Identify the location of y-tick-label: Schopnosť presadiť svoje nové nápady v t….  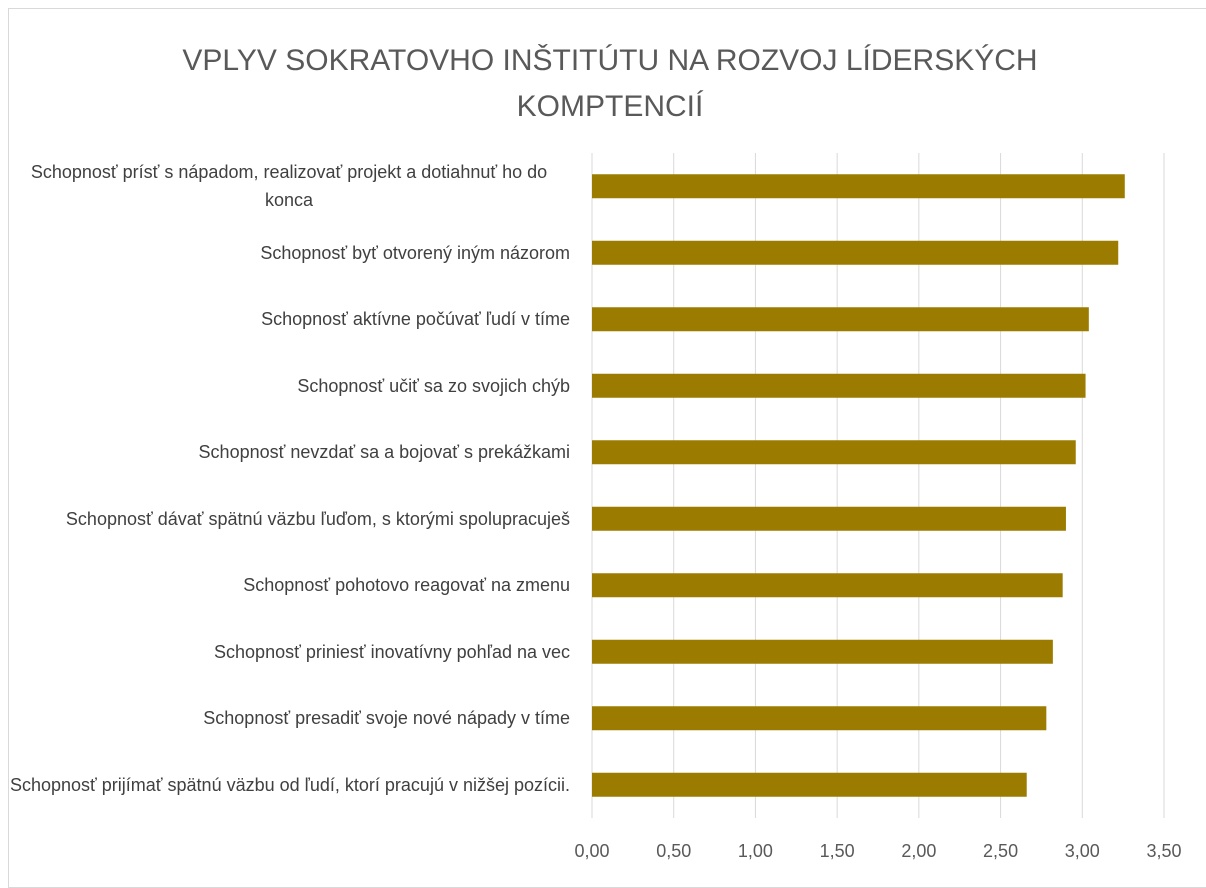
(386, 718).